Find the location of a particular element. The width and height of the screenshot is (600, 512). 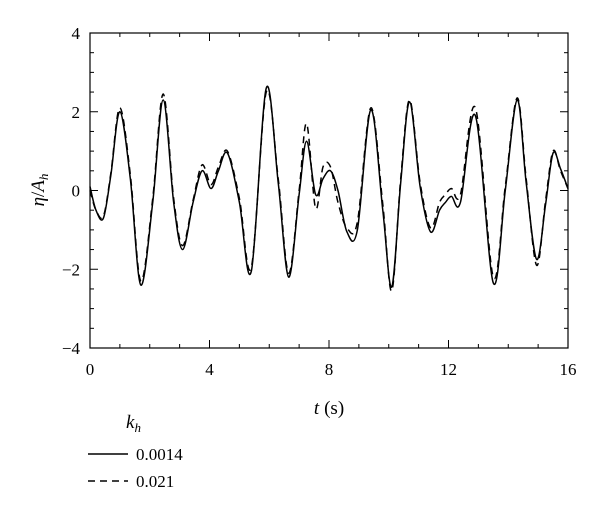

x-axis-label-unit: (s) is located at coordinates (334, 408).